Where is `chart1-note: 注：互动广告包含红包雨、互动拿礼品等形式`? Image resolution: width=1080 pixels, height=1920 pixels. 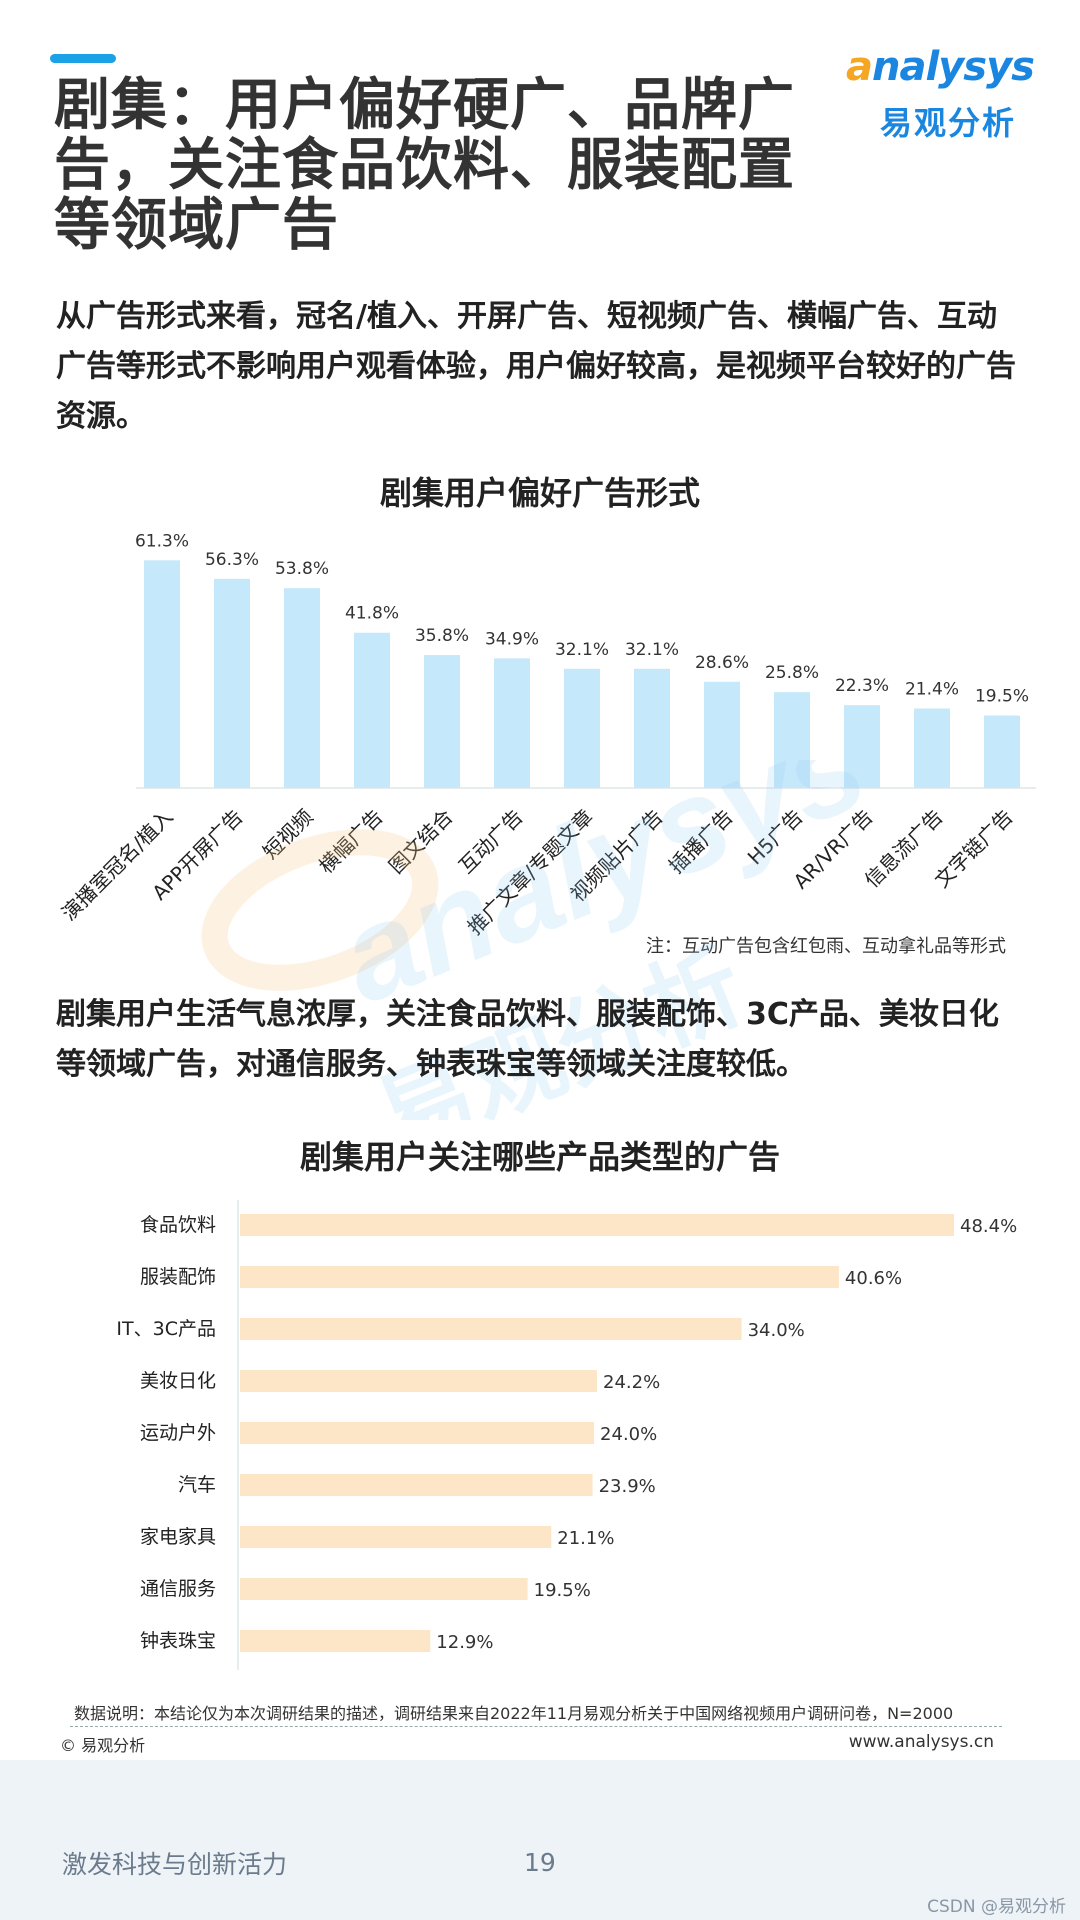
chart1-note: 注：互动广告包含红包雨、互动拿礼品等形式 is located at coordinates (826, 946).